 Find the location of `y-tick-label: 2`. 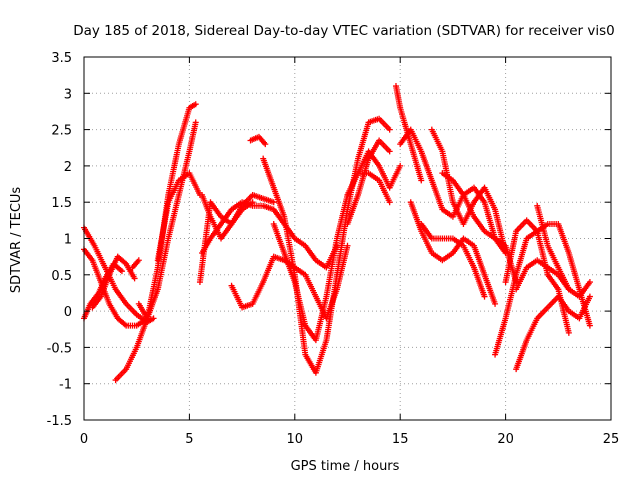

y-tick-label: 2 is located at coordinates (68, 167).